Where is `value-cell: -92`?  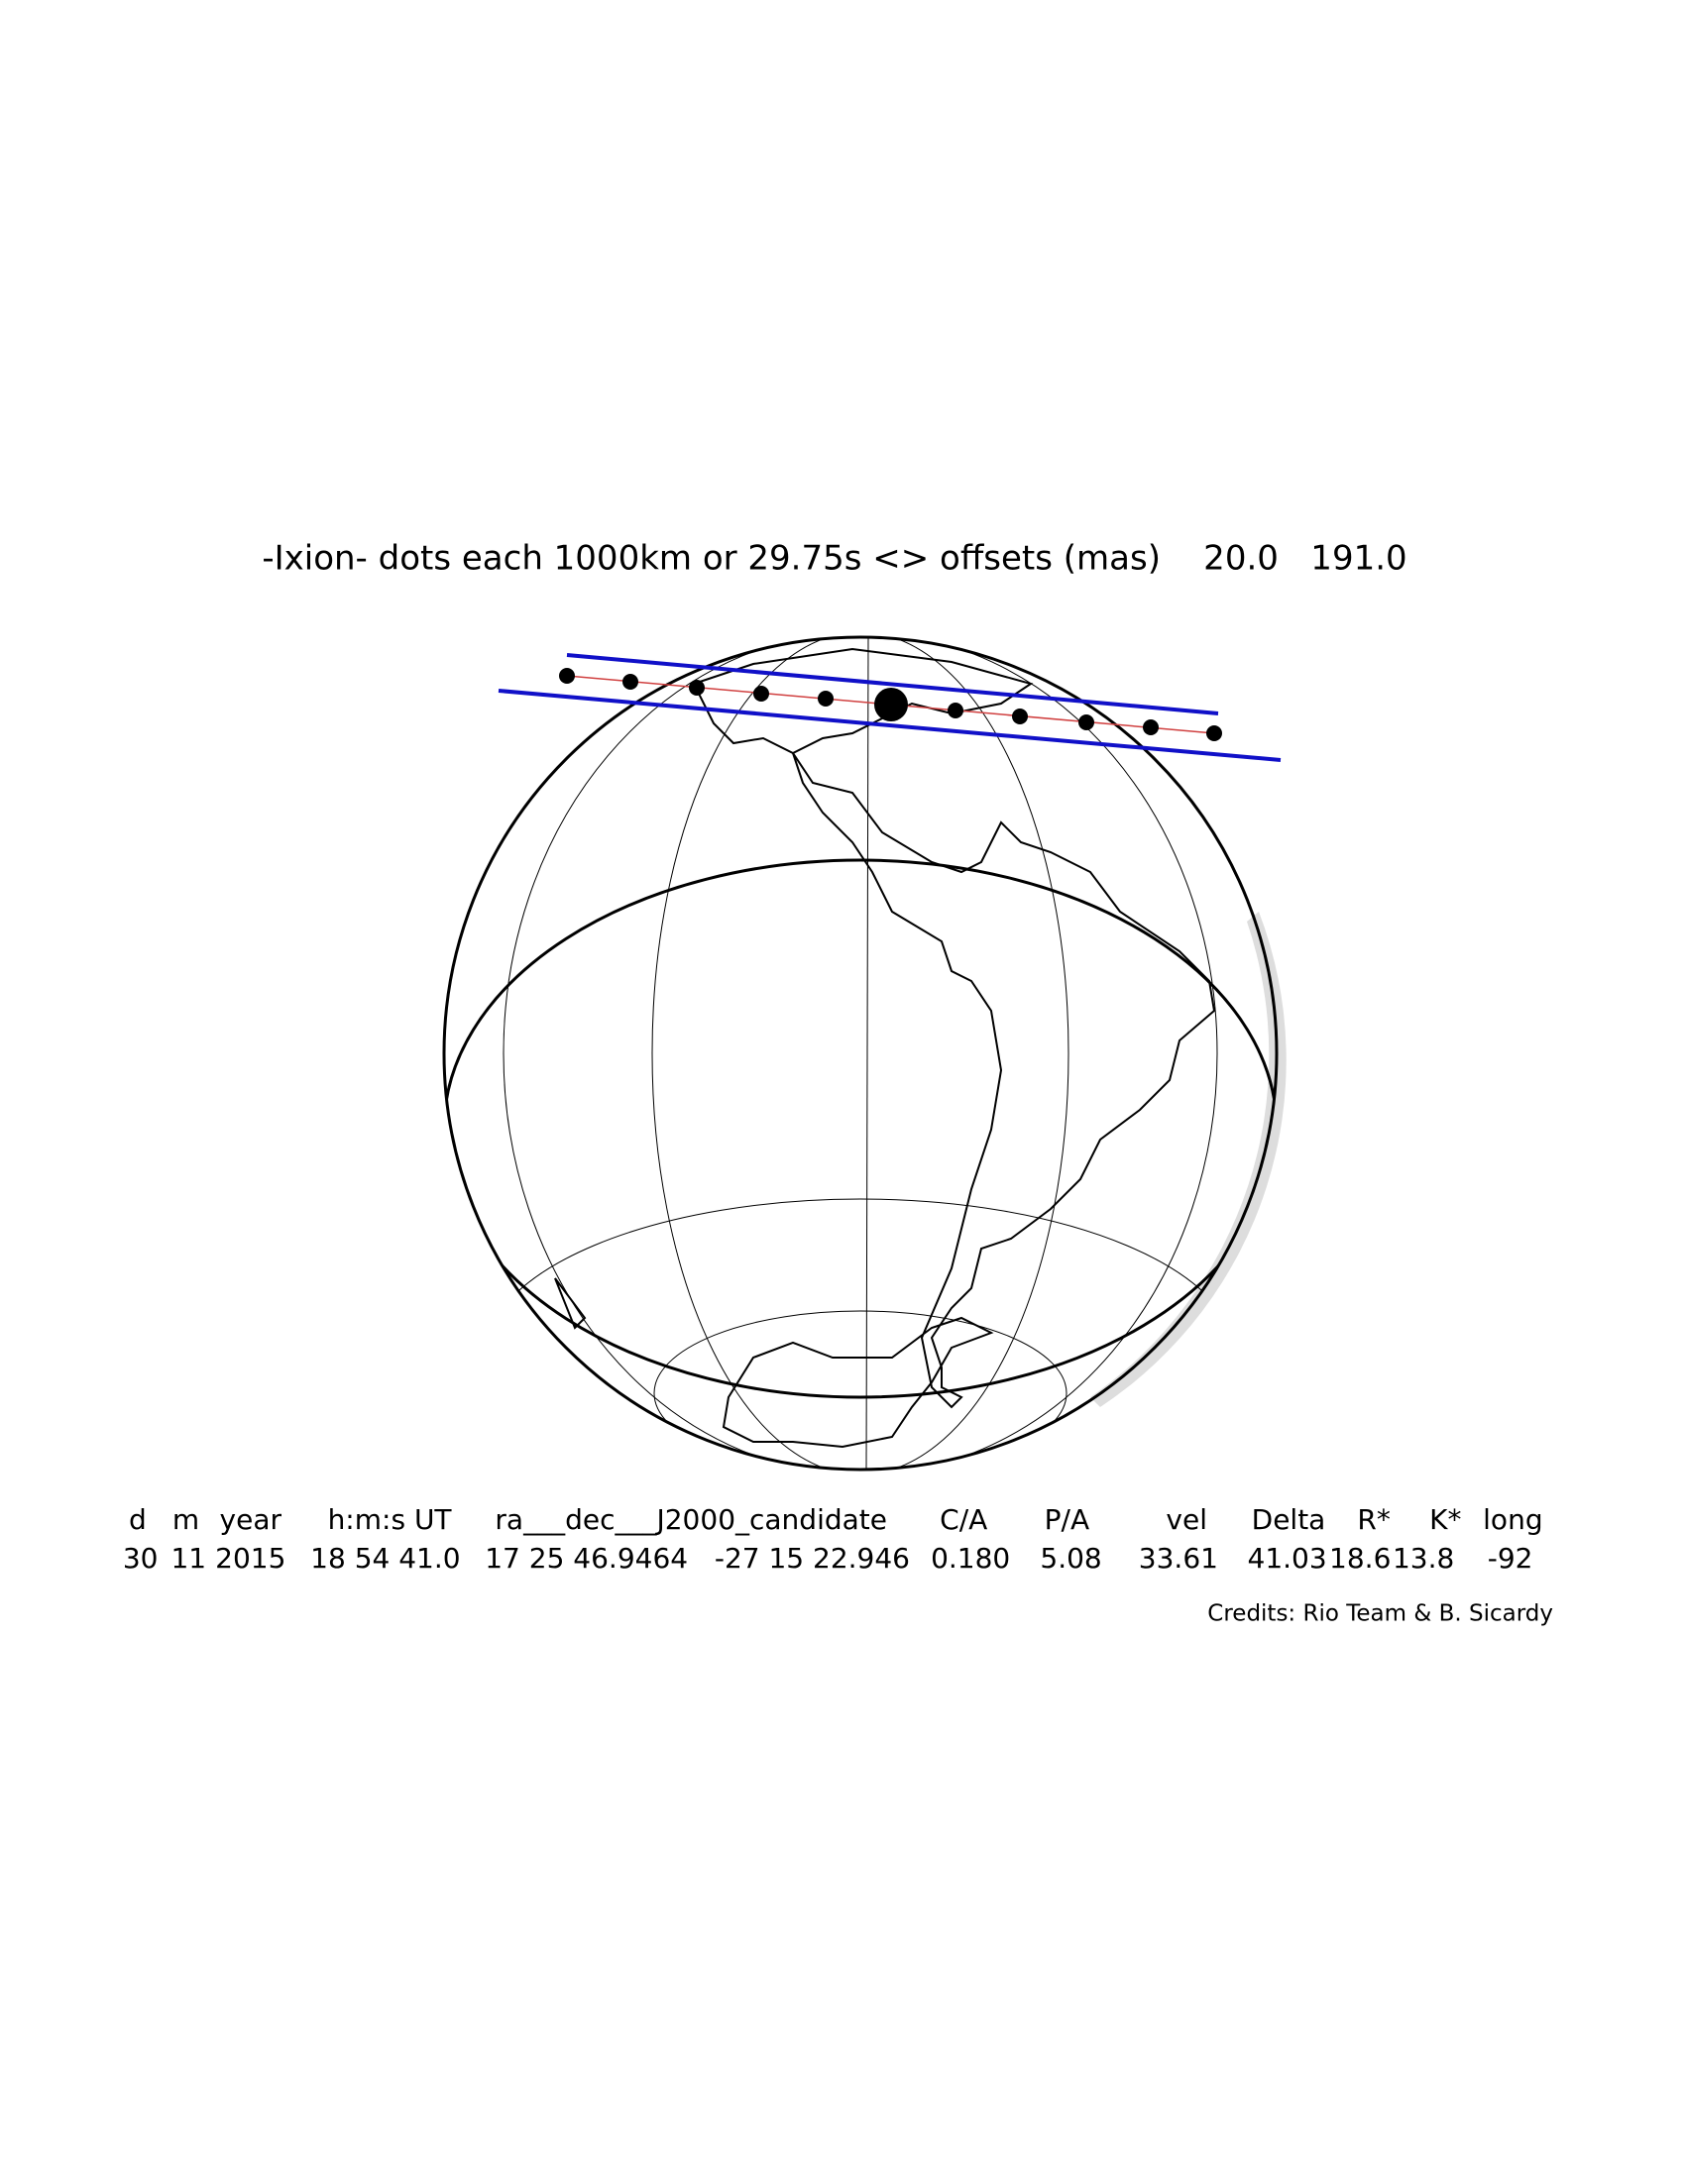 value-cell: -92 is located at coordinates (1510, 1558).